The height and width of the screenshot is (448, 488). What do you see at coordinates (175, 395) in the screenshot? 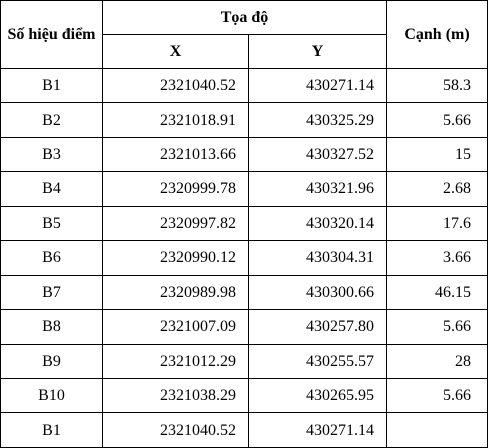
I see `x-cell: 2321038.29` at bounding box center [175, 395].